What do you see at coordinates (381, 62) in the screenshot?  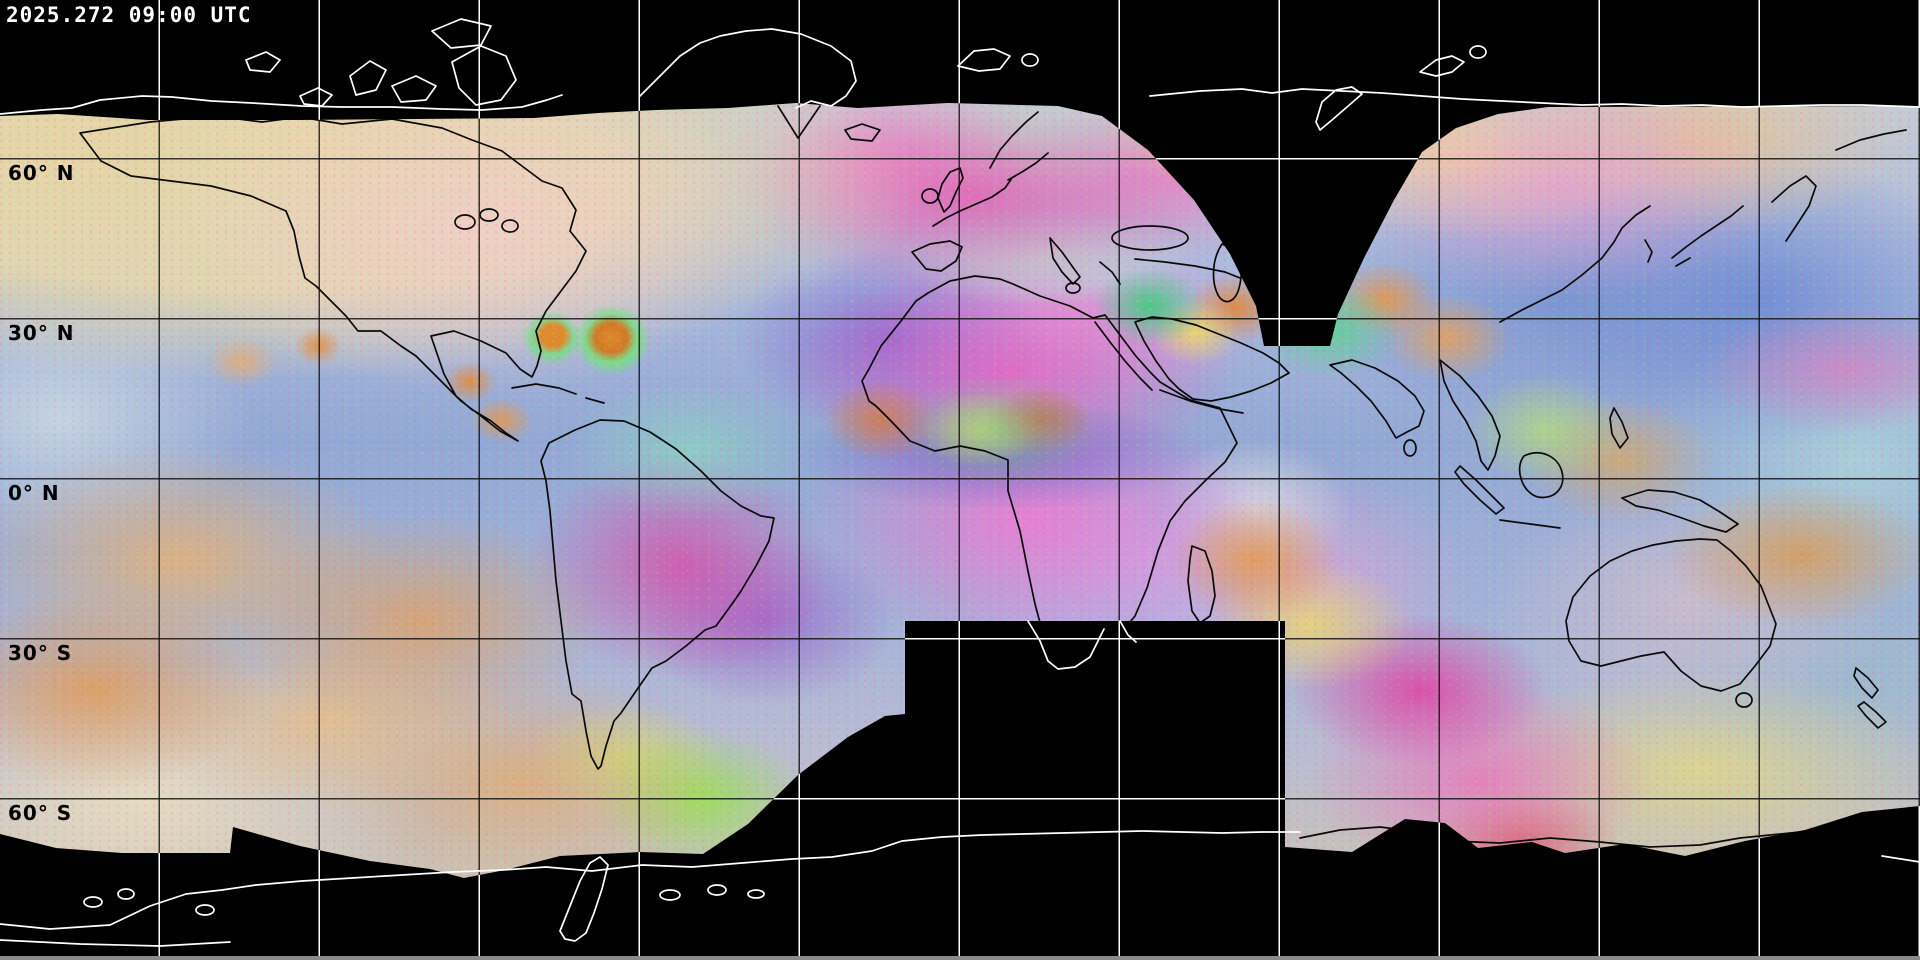 I see `canadian-archipelago-coastline` at bounding box center [381, 62].